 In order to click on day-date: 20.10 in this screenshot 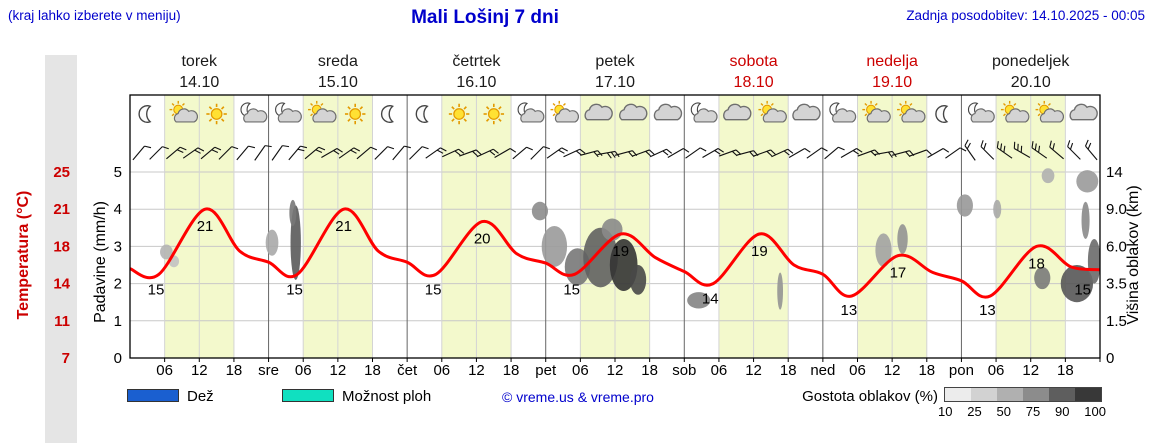, I will do `click(1031, 82)`.